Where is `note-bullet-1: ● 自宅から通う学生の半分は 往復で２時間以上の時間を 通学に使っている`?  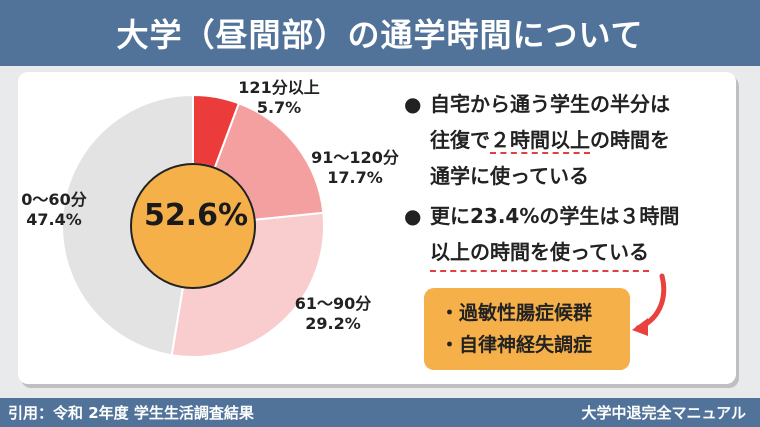 note-bullet-1: ● 自宅から通う学生の半分は 往復で２時間以上の時間を 通学に使っている is located at coordinates (564, 141).